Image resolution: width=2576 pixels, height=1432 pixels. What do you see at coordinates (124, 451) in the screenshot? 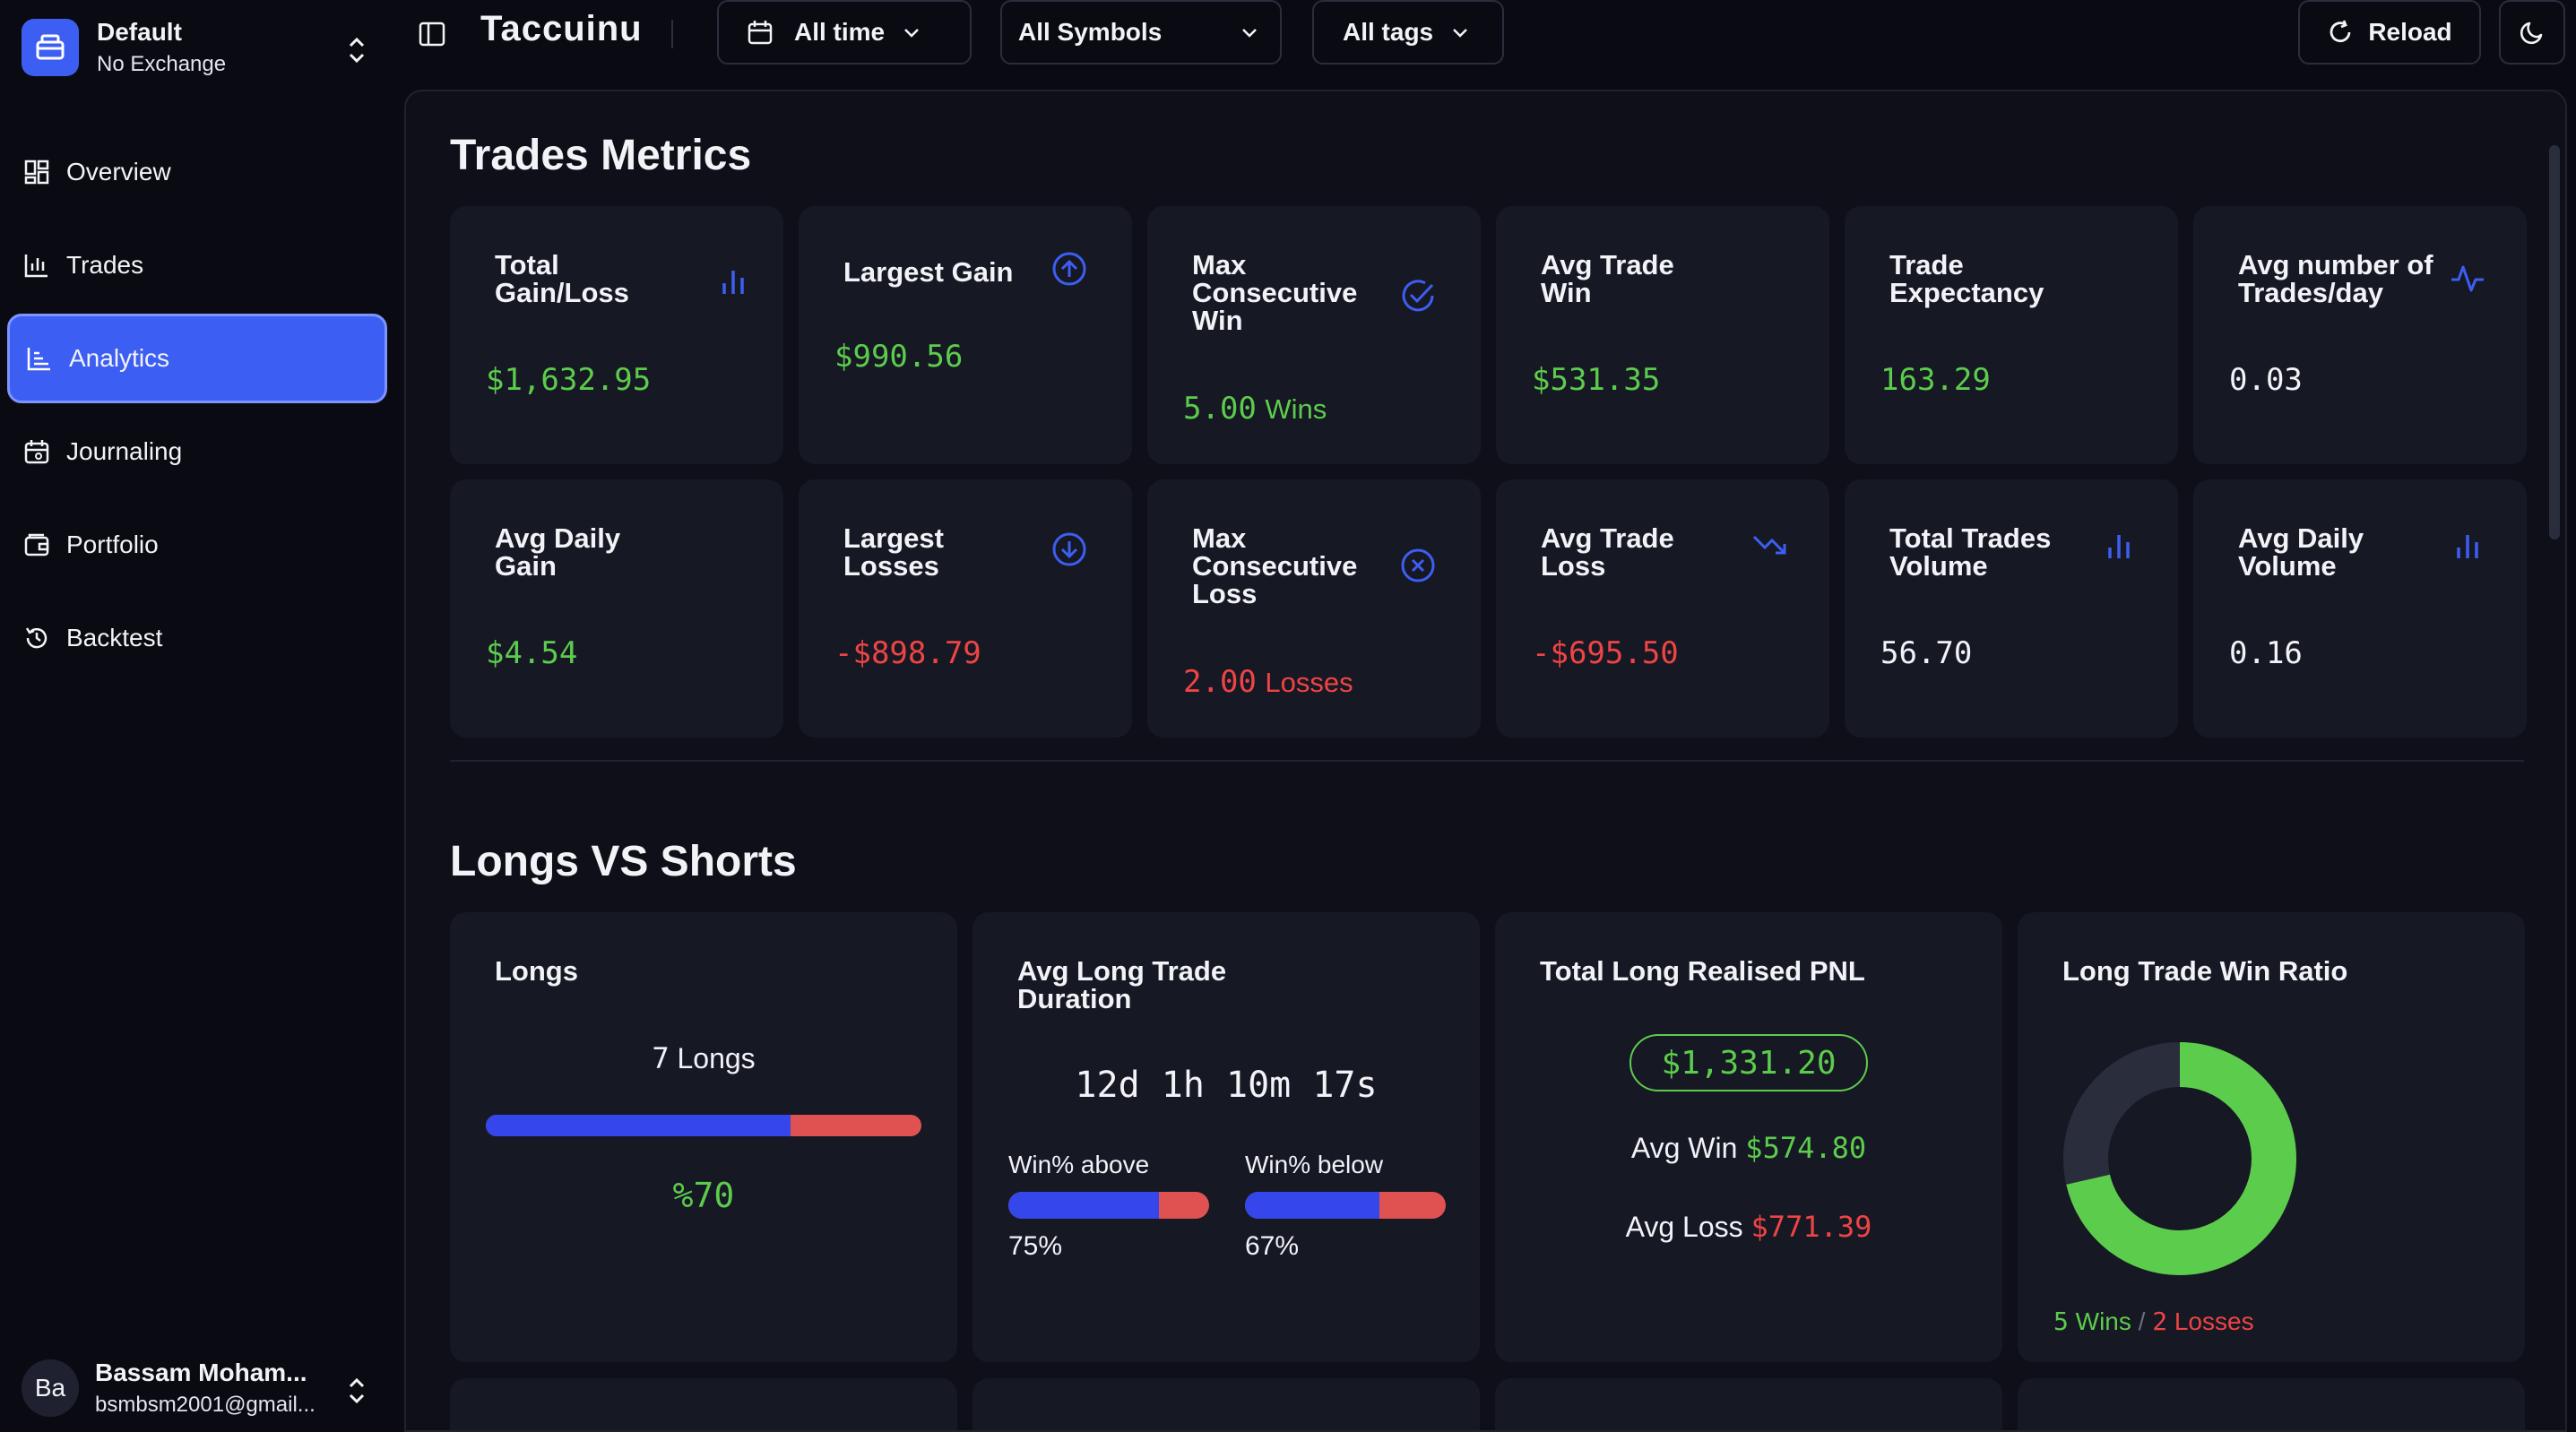
I see `sidebar-item-label: Journaling` at bounding box center [124, 451].